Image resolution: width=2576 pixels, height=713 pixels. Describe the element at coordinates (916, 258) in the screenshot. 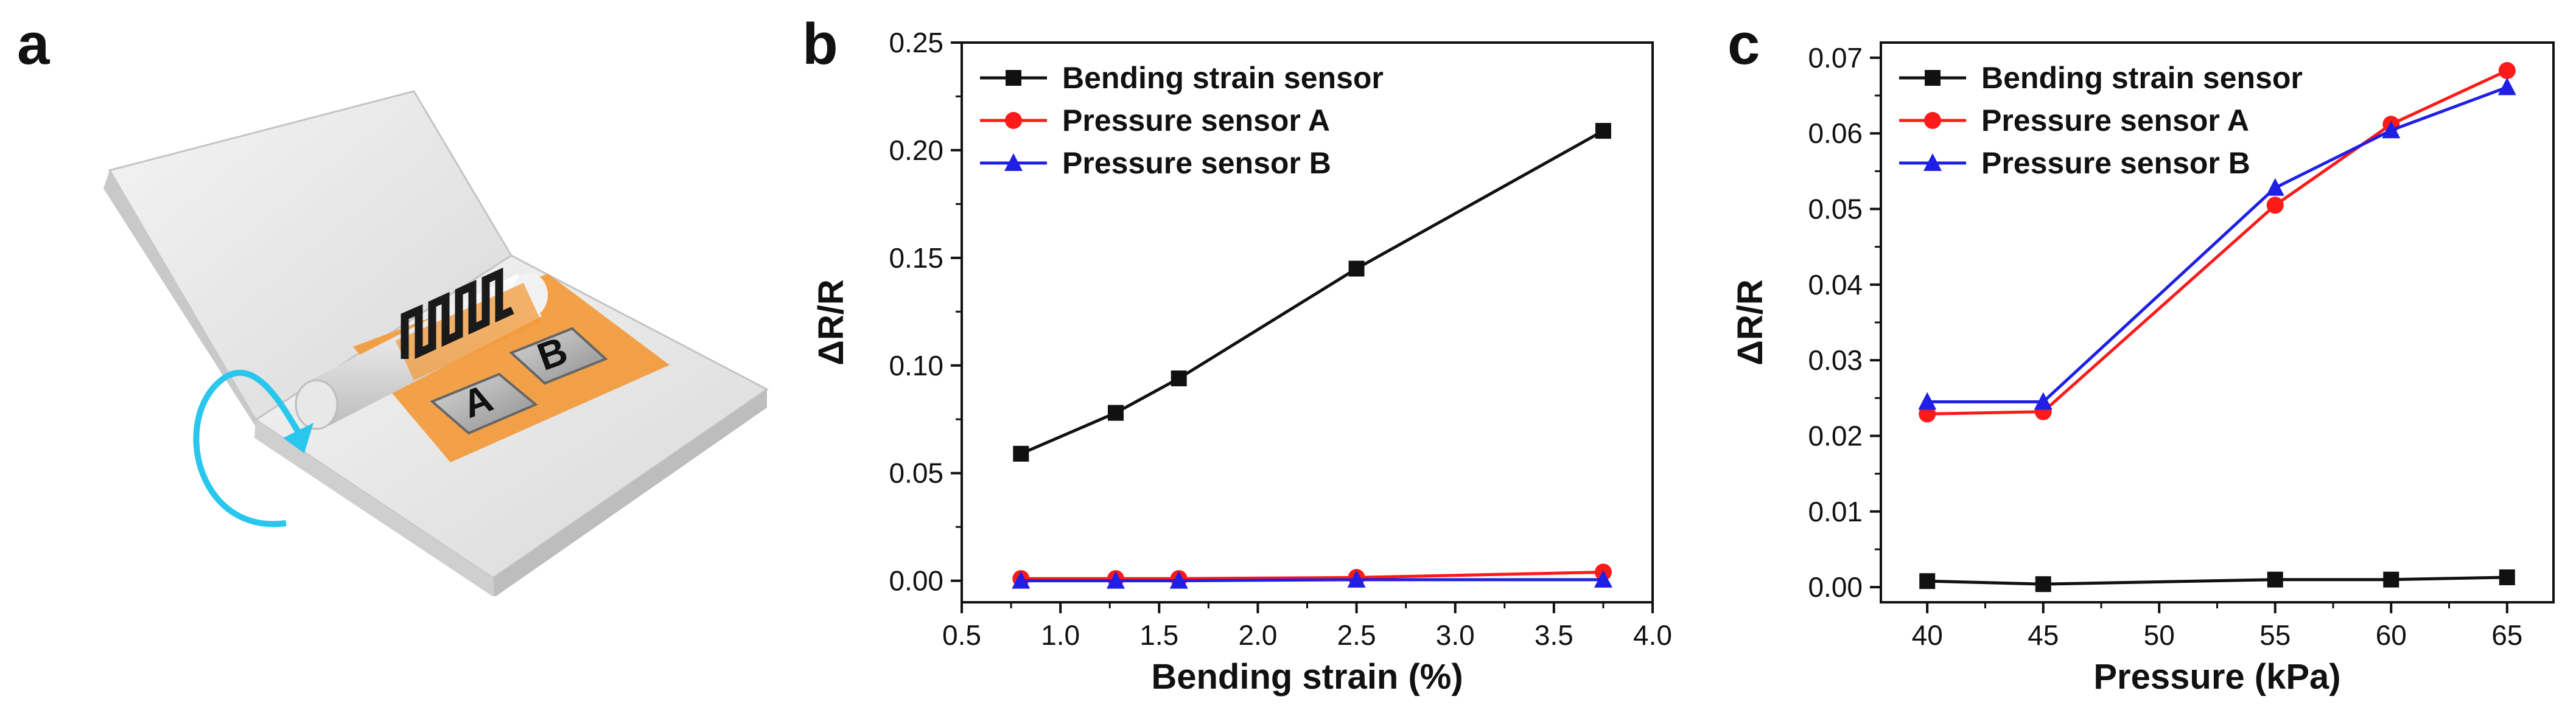

I see `y-tick-label: 0.15` at that location.